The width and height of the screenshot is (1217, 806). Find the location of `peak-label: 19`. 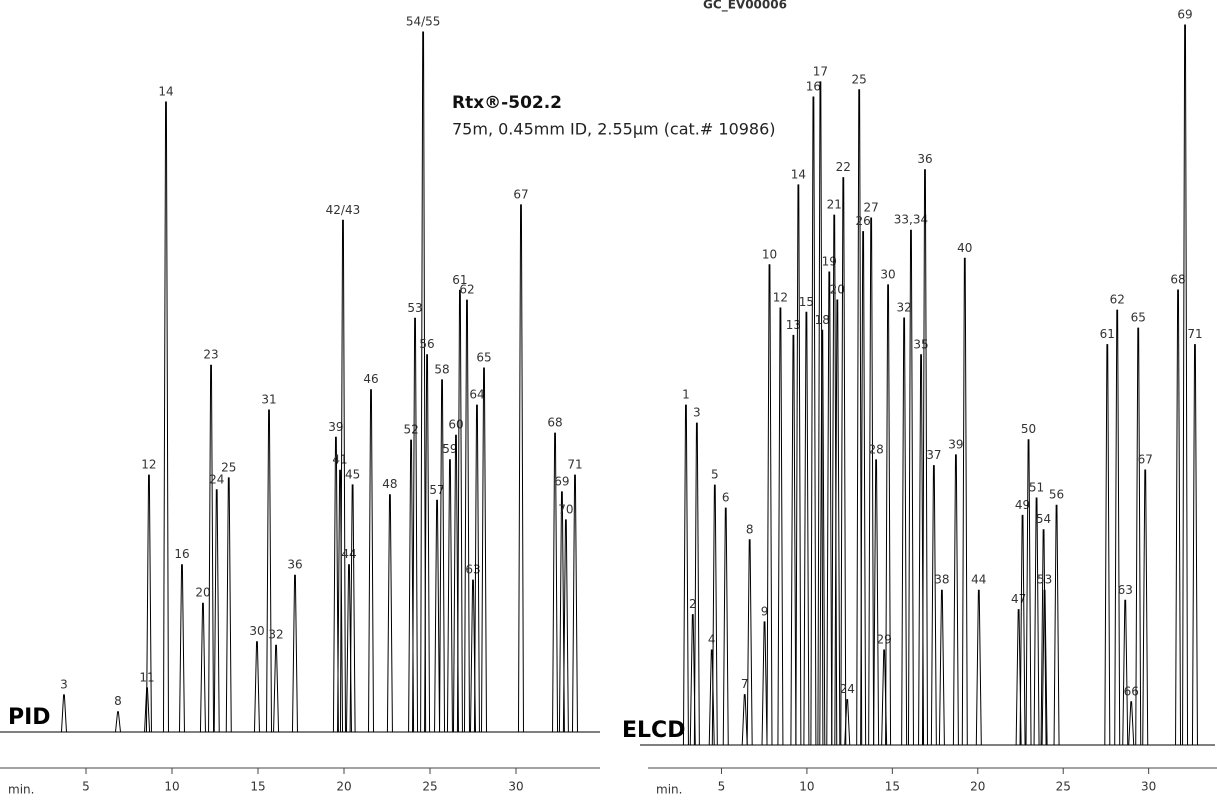

peak-label: 19 is located at coordinates (829, 261).